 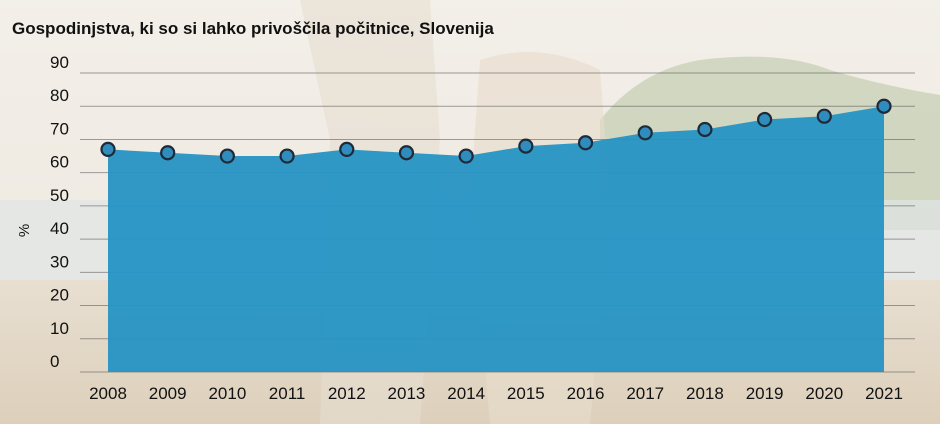 I want to click on data-point-2009, so click(x=168, y=153).